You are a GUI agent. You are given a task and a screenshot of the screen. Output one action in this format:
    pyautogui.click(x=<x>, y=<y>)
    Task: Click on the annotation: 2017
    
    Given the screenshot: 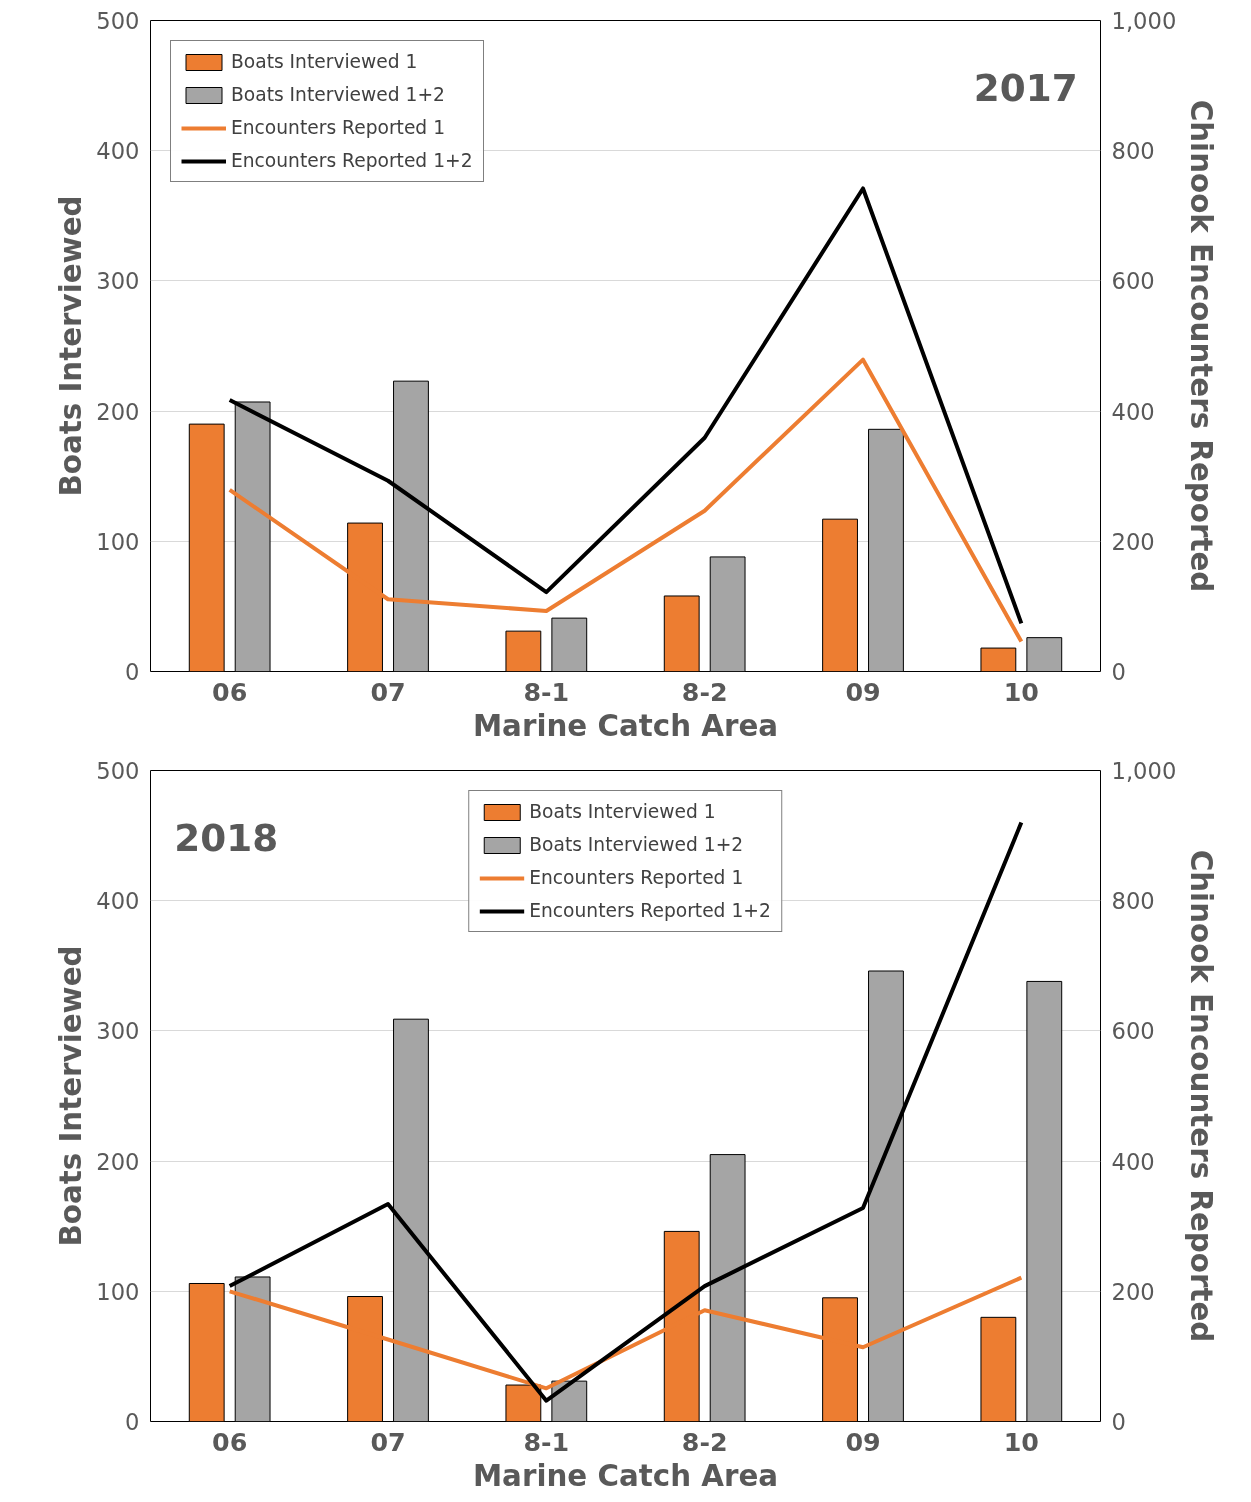 What is the action you would take?
    pyautogui.click(x=1025, y=87)
    